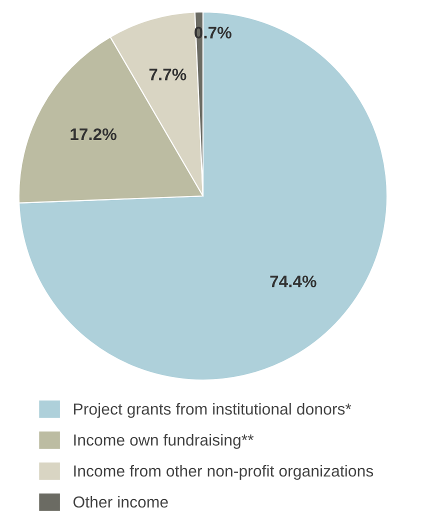  Describe the element at coordinates (93, 134) in the screenshot. I see `data-label: 17.2%` at that location.